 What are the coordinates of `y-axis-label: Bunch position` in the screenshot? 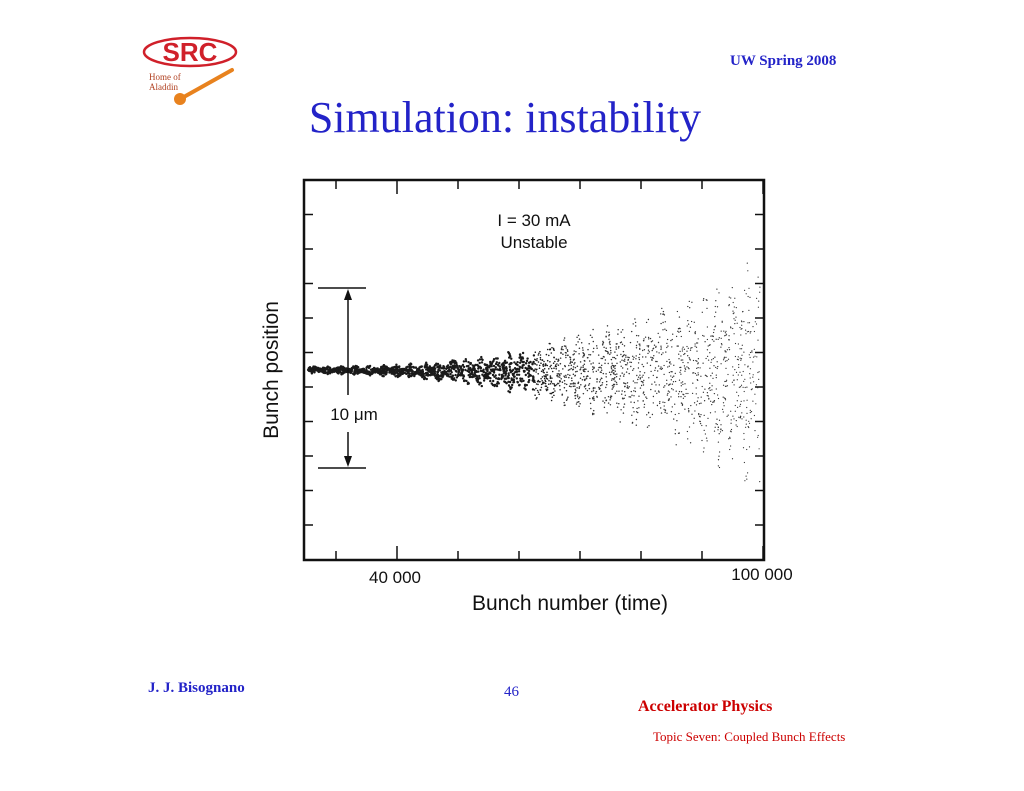 It's located at (271, 370).